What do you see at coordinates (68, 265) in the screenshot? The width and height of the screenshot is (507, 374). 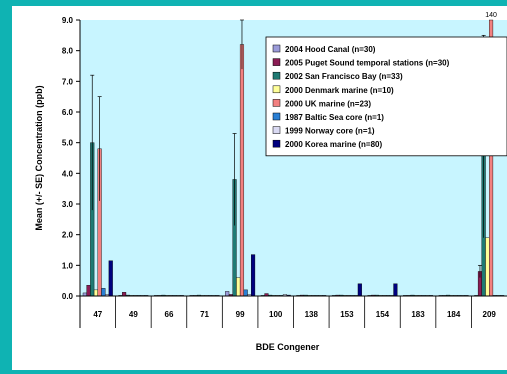 I see `y-tick-label: 1.0` at bounding box center [68, 265].